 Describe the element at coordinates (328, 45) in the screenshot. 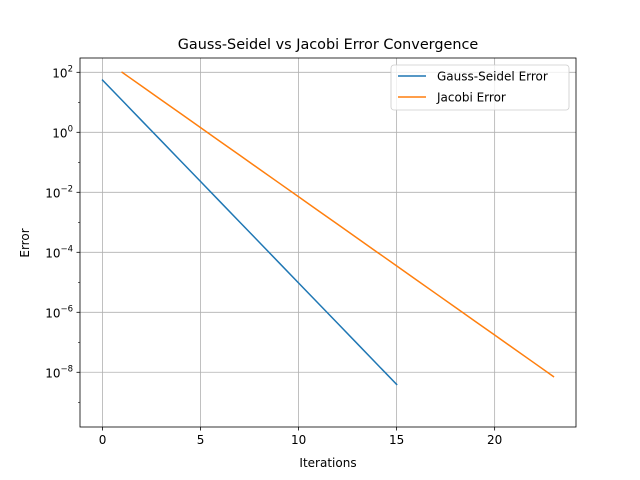

I see `chart-title: Gauss-Seidel vs Jacobi Error Convergence` at that location.